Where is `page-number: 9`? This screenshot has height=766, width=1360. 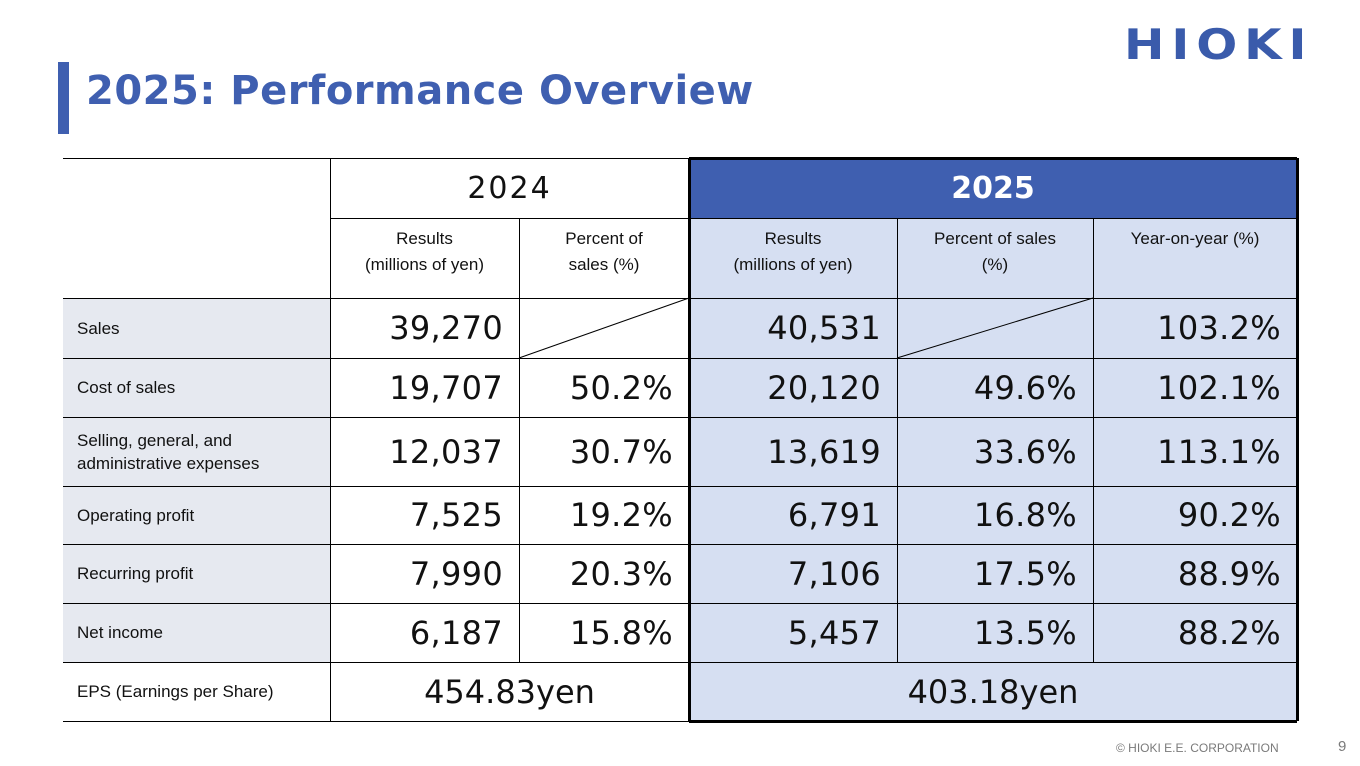
page-number: 9 is located at coordinates (1342, 746).